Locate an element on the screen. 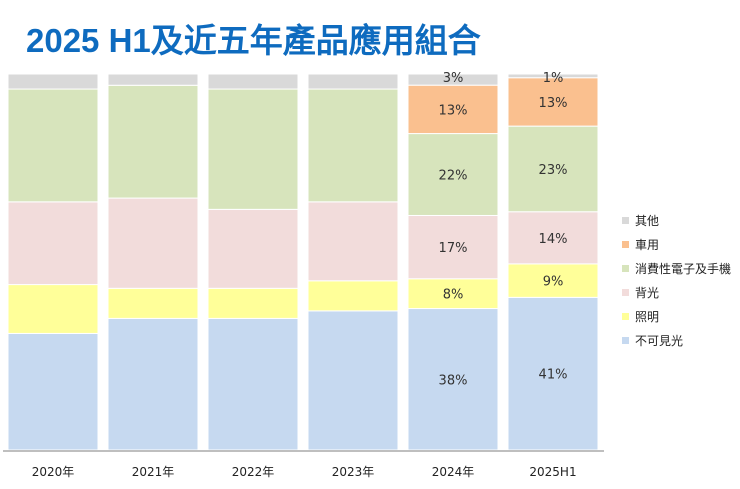 The image size is (740, 489). chart-title: 2025 H1及近五年產品應用組合 is located at coordinates (253, 40).